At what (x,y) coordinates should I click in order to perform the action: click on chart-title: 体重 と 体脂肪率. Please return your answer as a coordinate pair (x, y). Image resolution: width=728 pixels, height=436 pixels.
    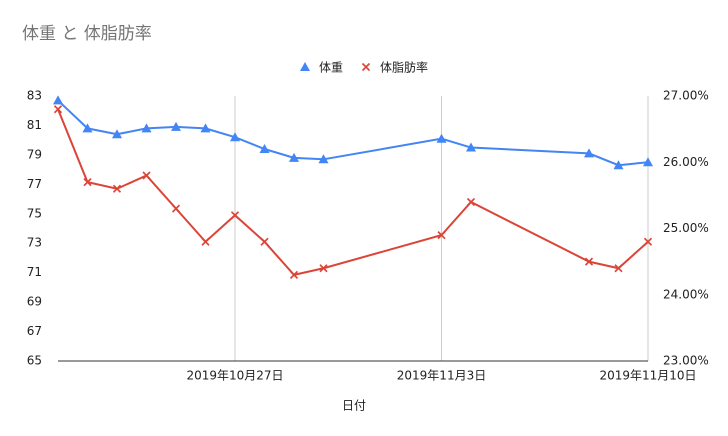
    Looking at the image, I should click on (87, 34).